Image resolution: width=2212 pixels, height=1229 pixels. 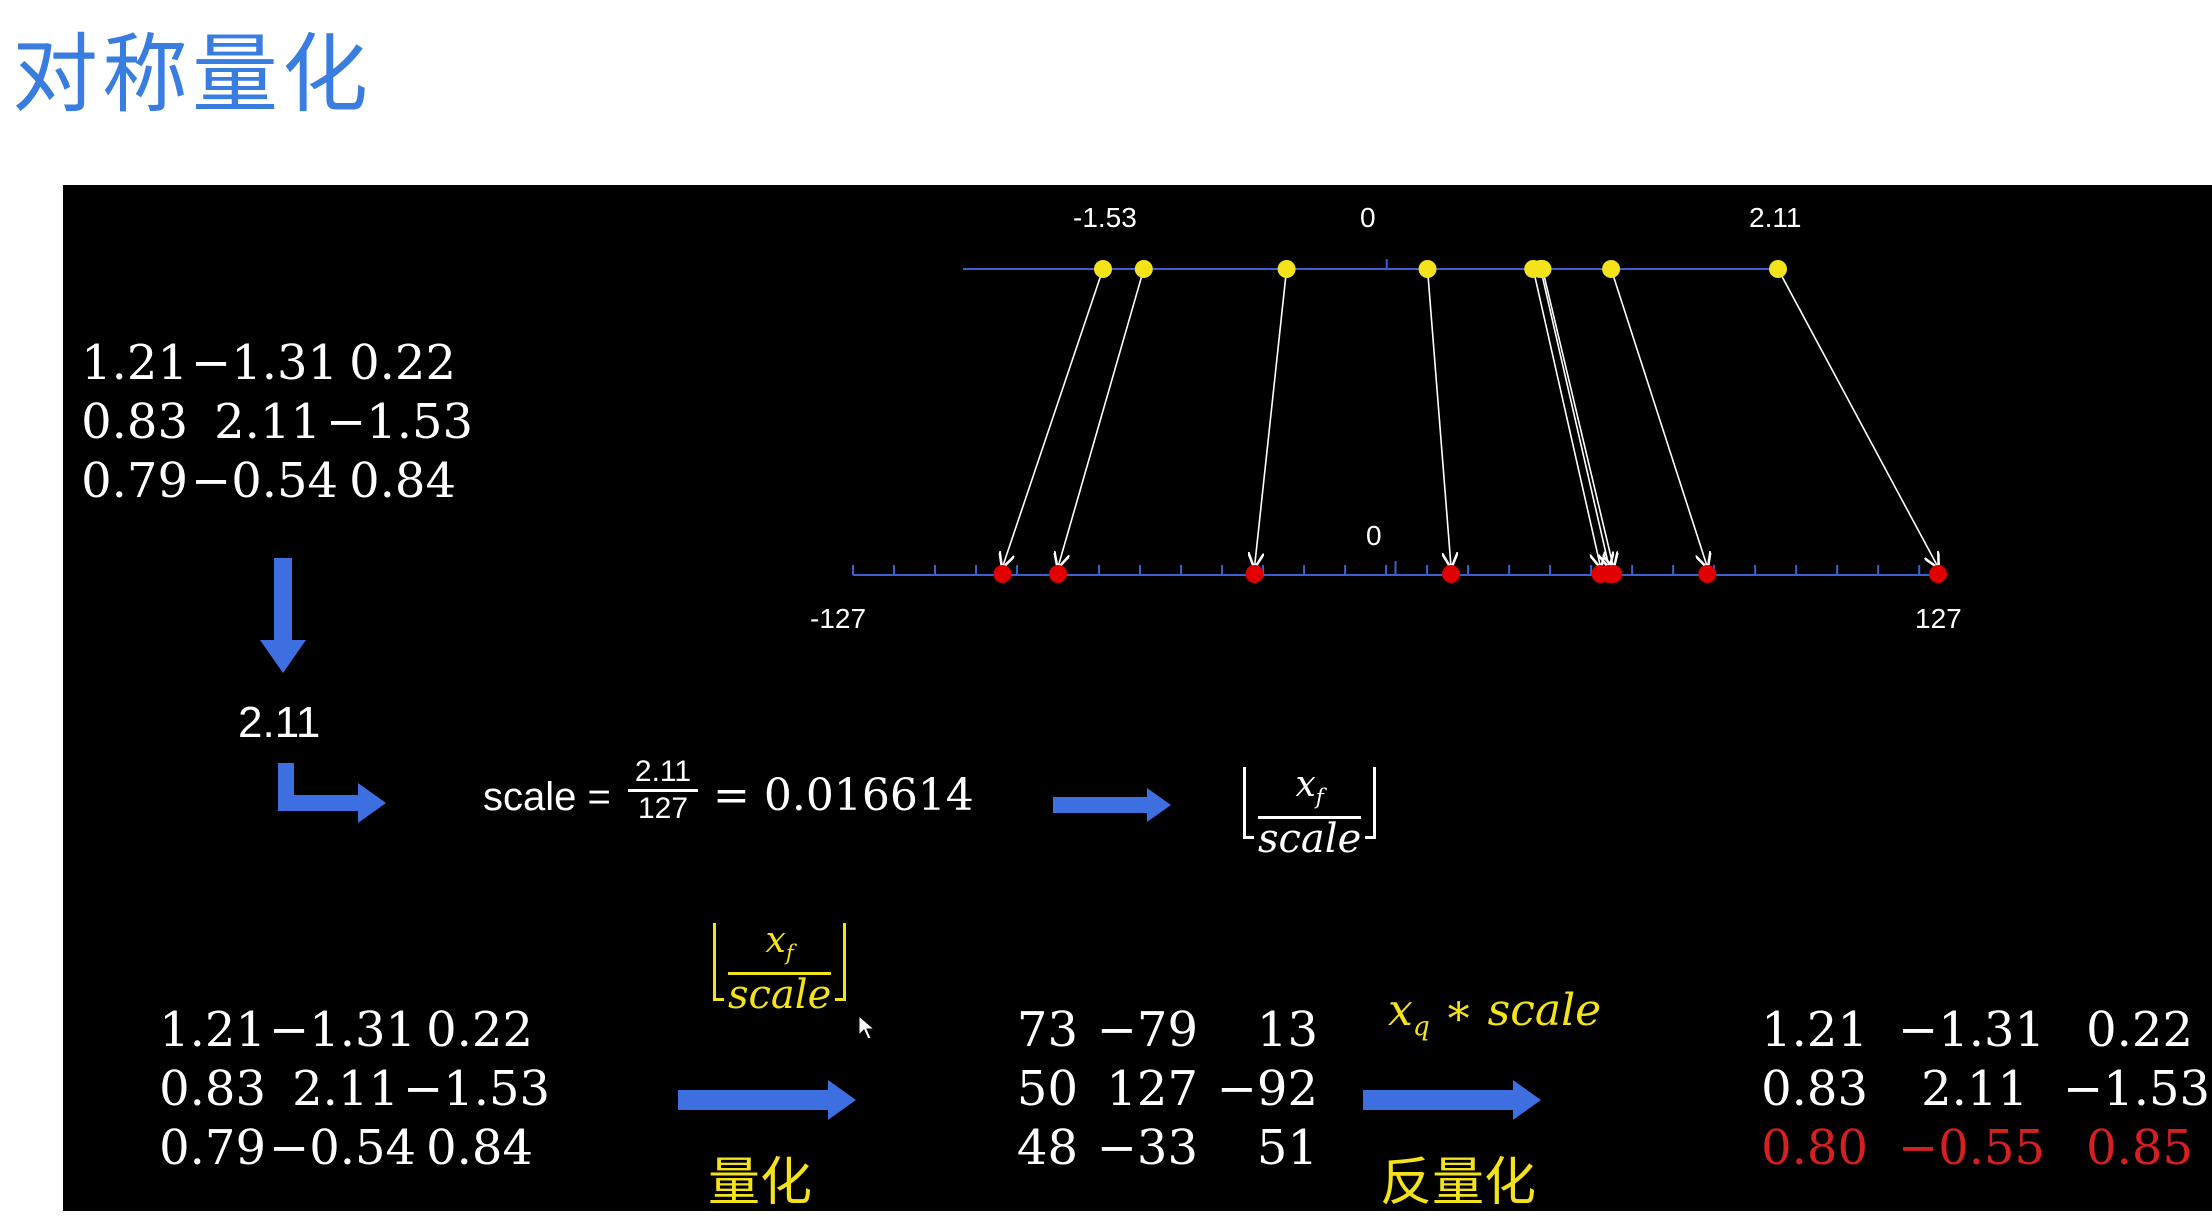 What do you see at coordinates (663, 808) in the screenshot?
I see `scale-denominator: 127` at bounding box center [663, 808].